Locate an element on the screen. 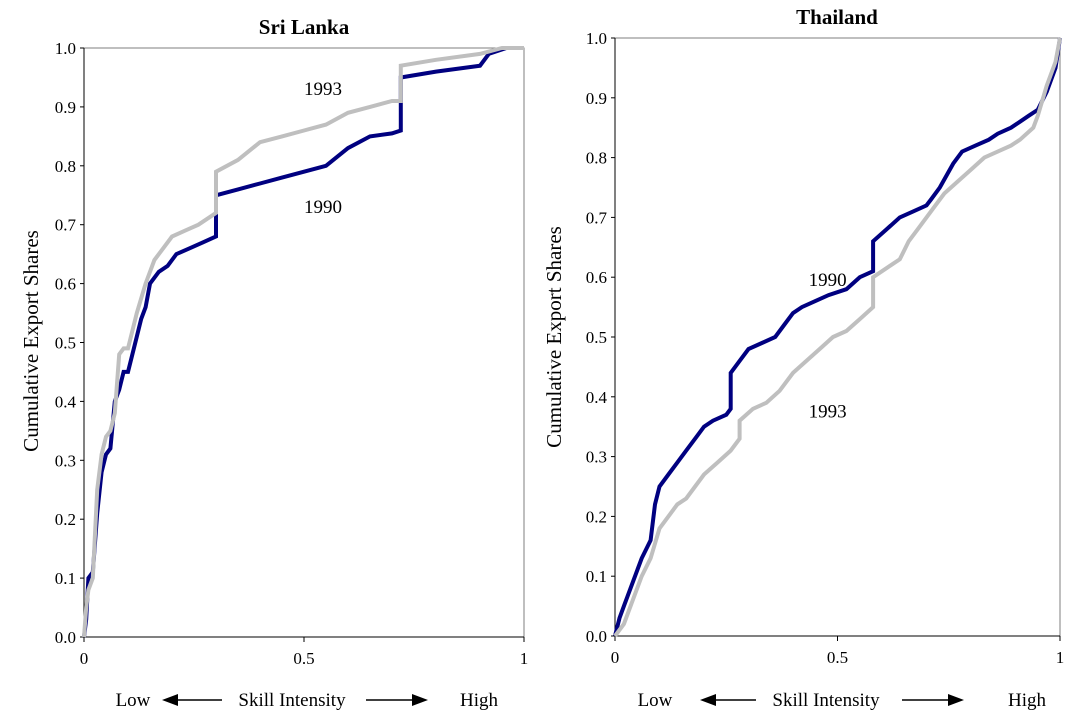 The height and width of the screenshot is (722, 1066). chart-title: Thailand is located at coordinates (837, 17).